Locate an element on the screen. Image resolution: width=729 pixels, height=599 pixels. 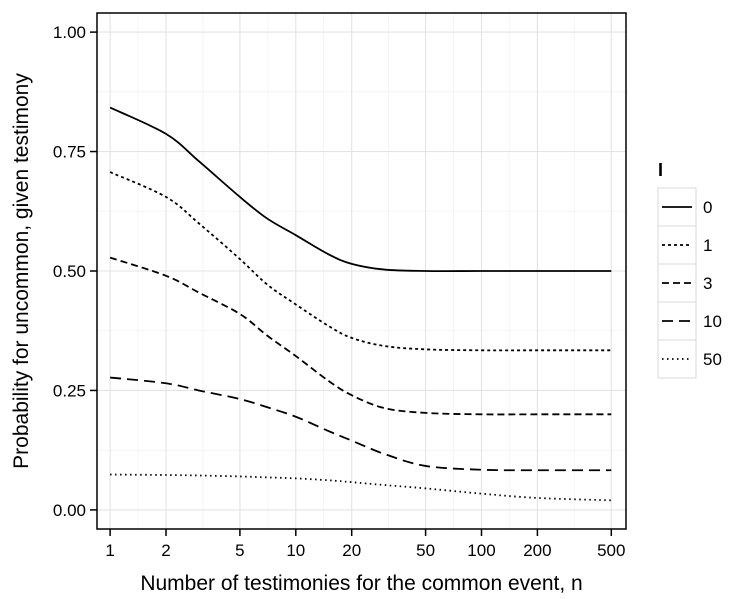
legend-title: I is located at coordinates (660, 170).